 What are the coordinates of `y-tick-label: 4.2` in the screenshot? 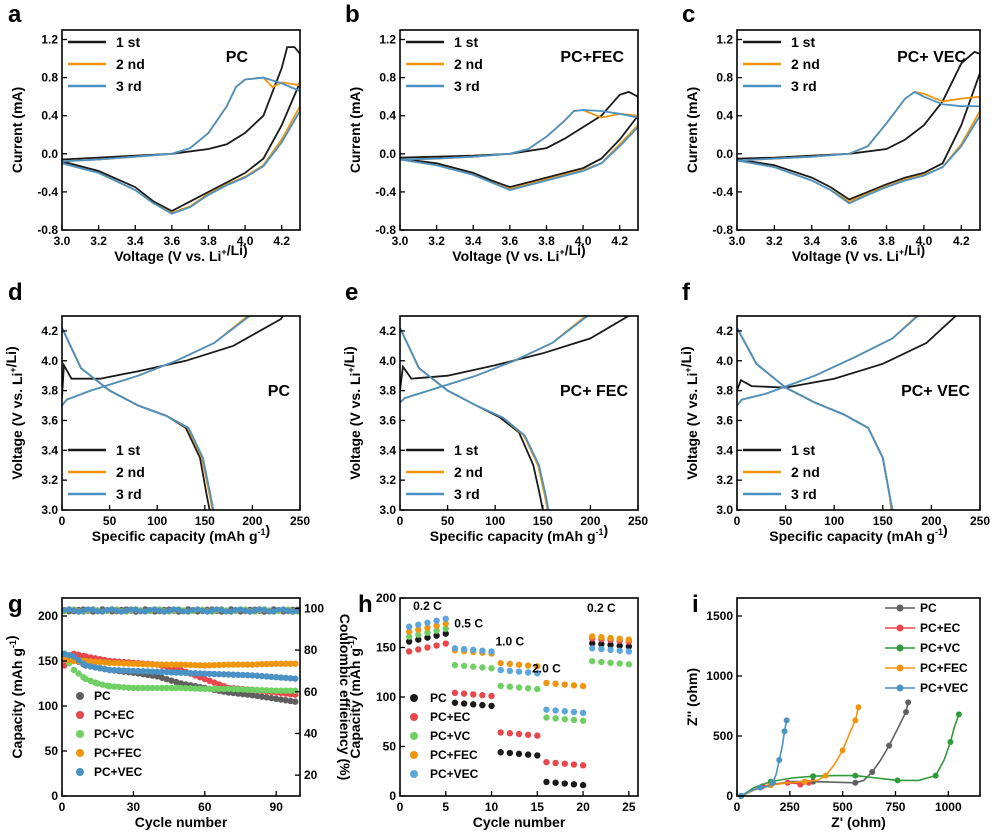 It's located at (49, 331).